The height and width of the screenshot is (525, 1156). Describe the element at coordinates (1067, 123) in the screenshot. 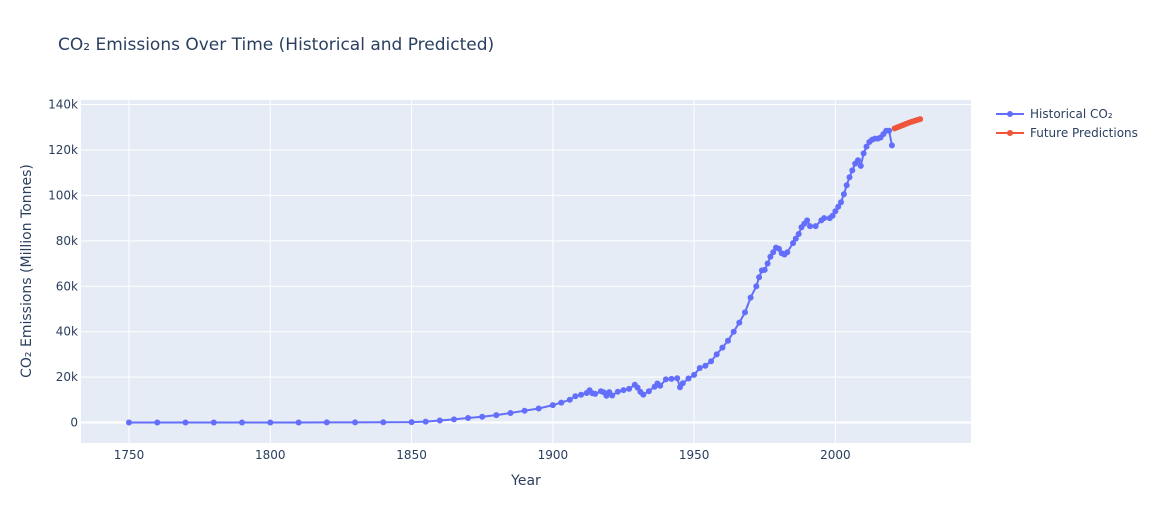

I see `legend: Historical CO₂ Future Predictions` at that location.